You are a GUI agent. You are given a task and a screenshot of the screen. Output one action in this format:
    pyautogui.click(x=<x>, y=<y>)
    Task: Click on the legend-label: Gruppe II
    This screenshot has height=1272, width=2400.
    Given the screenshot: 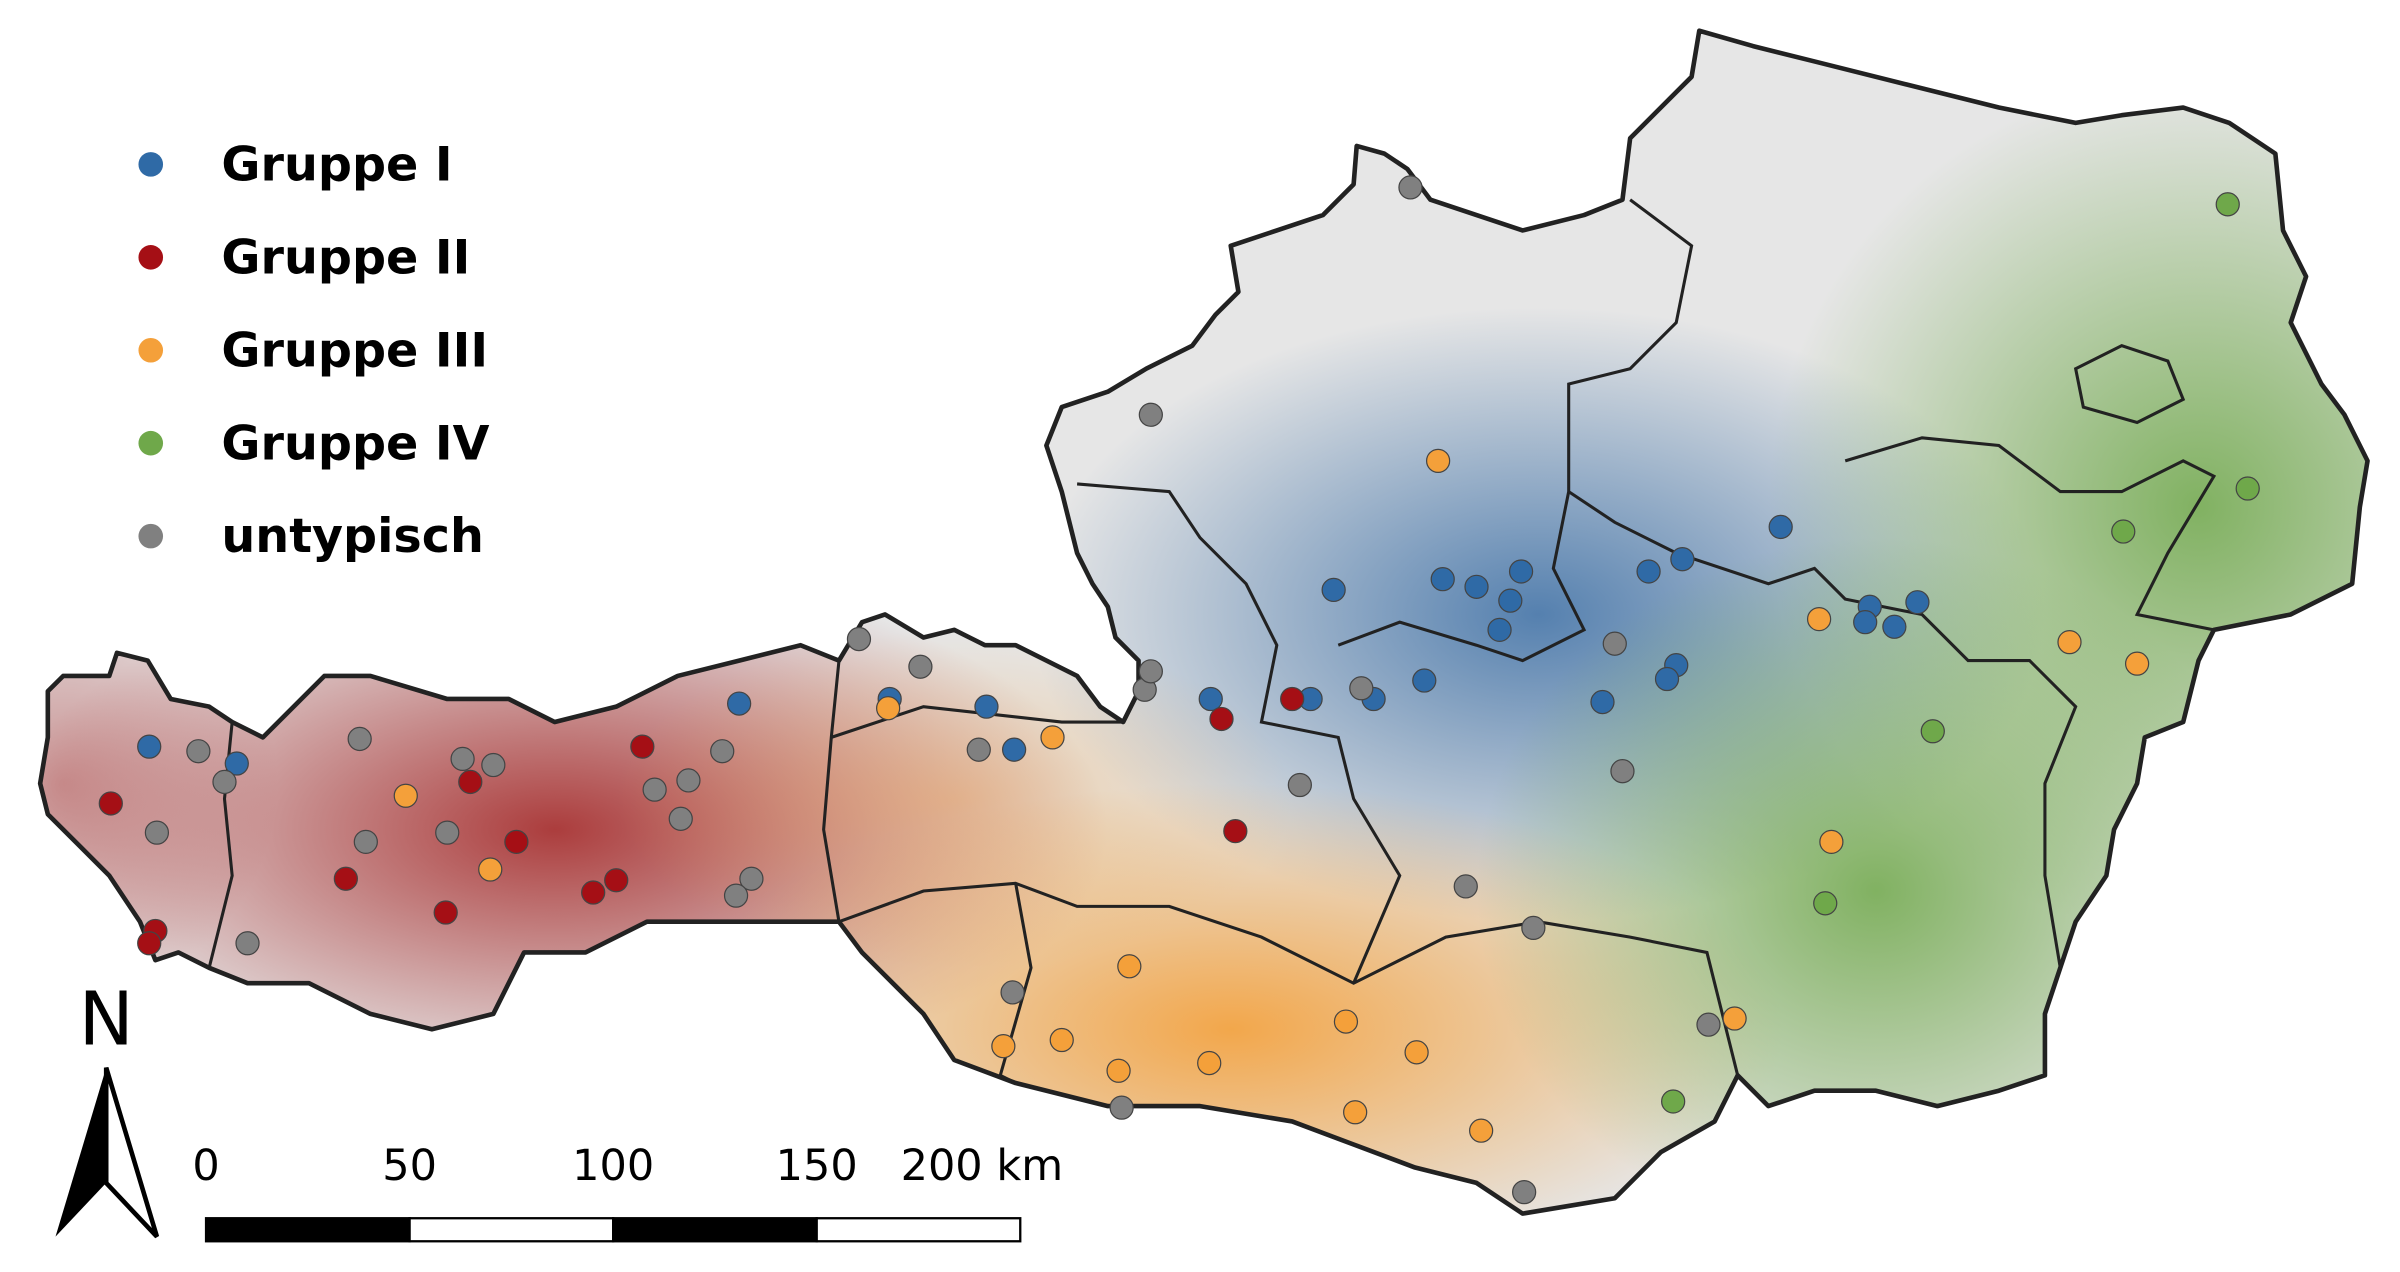 What is the action you would take?
    pyautogui.click(x=345, y=257)
    